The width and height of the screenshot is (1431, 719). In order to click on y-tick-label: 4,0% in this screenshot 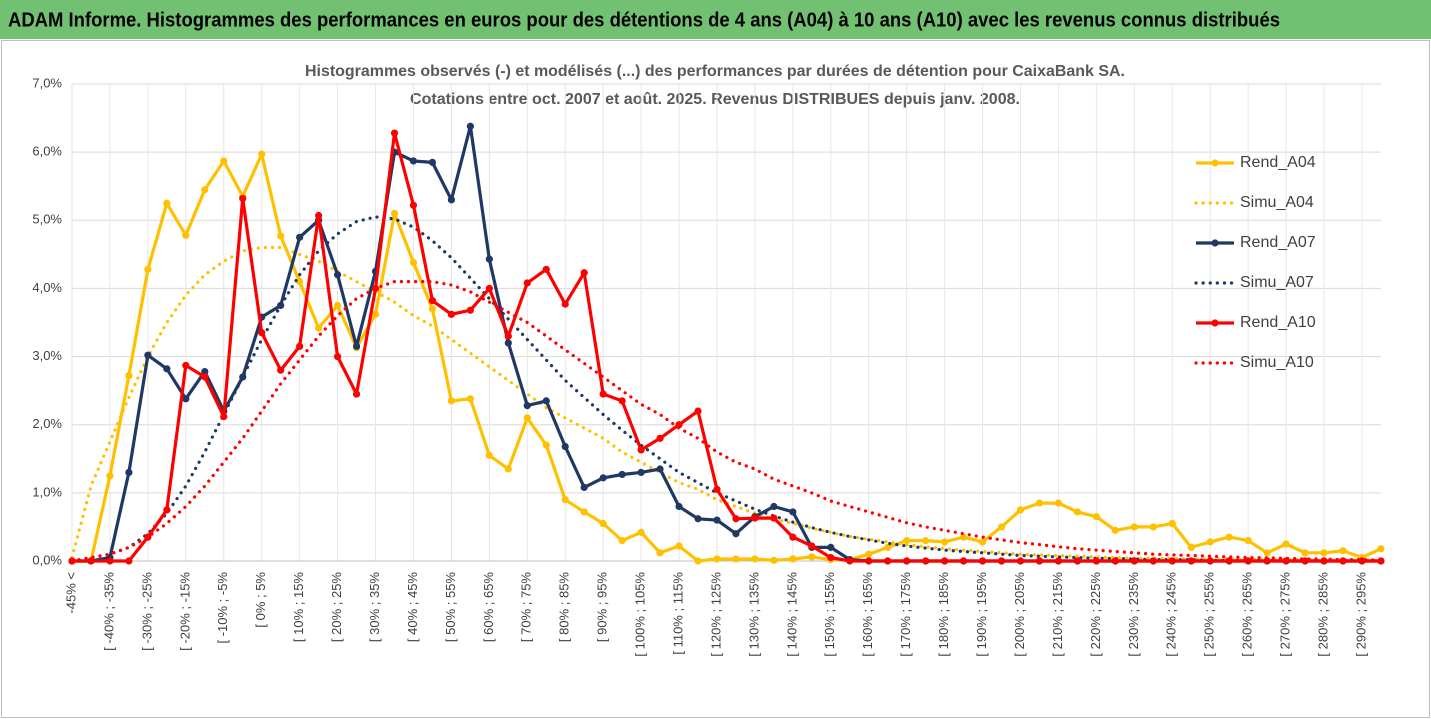, I will do `click(47, 287)`.